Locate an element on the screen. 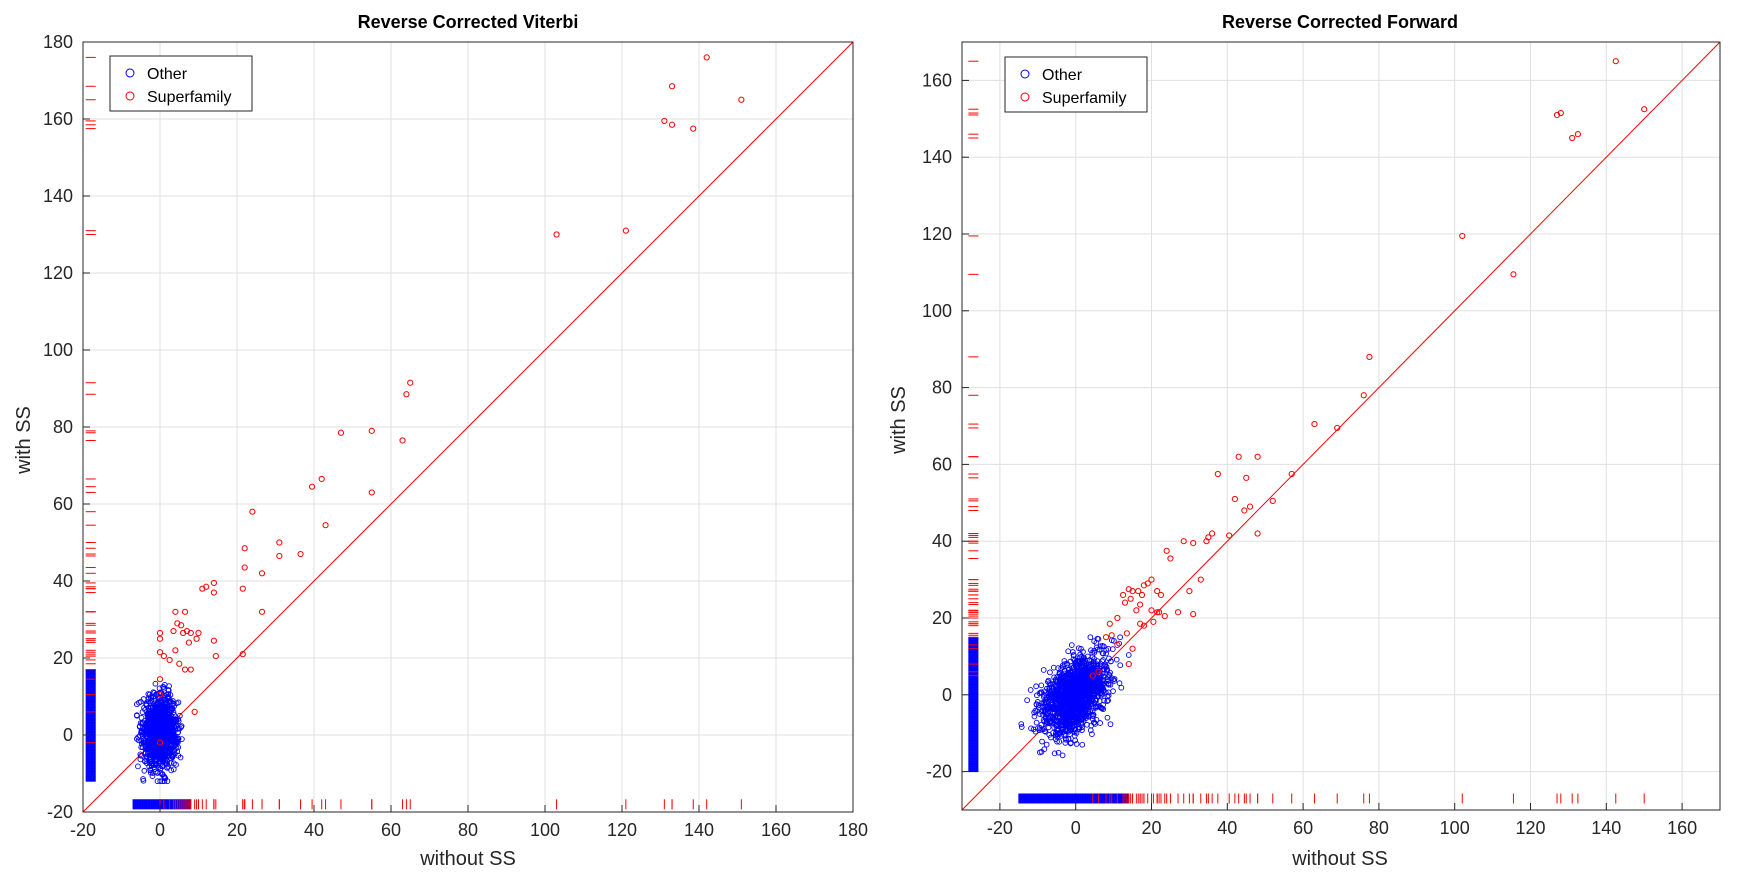 This screenshot has height=872, width=1737. x-tick-label: 0 is located at coordinates (160, 830).